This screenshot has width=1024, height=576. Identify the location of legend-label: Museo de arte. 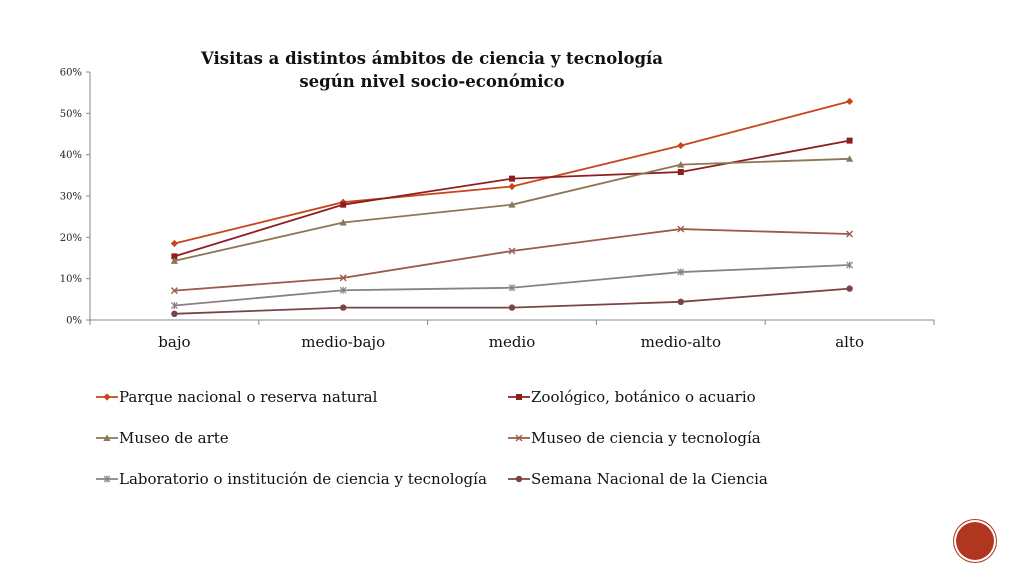
(174, 438).